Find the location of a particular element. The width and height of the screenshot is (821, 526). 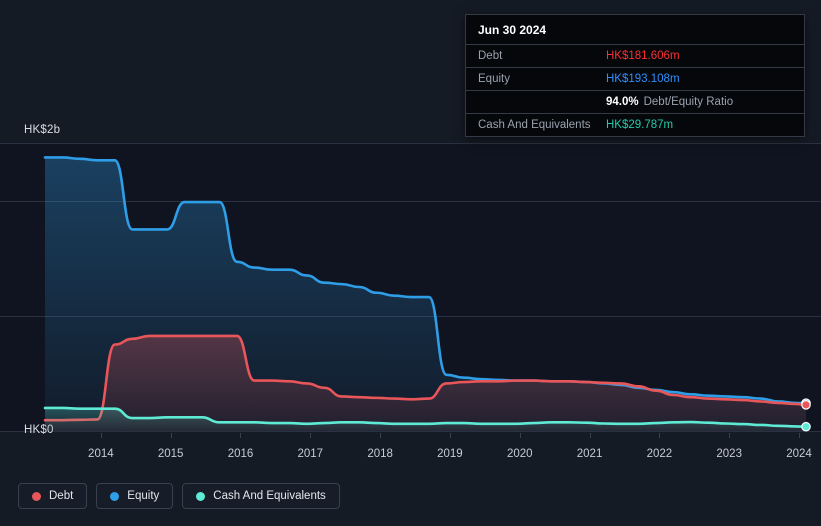

x-axis-tick-label: 2018 is located at coordinates (380, 454).